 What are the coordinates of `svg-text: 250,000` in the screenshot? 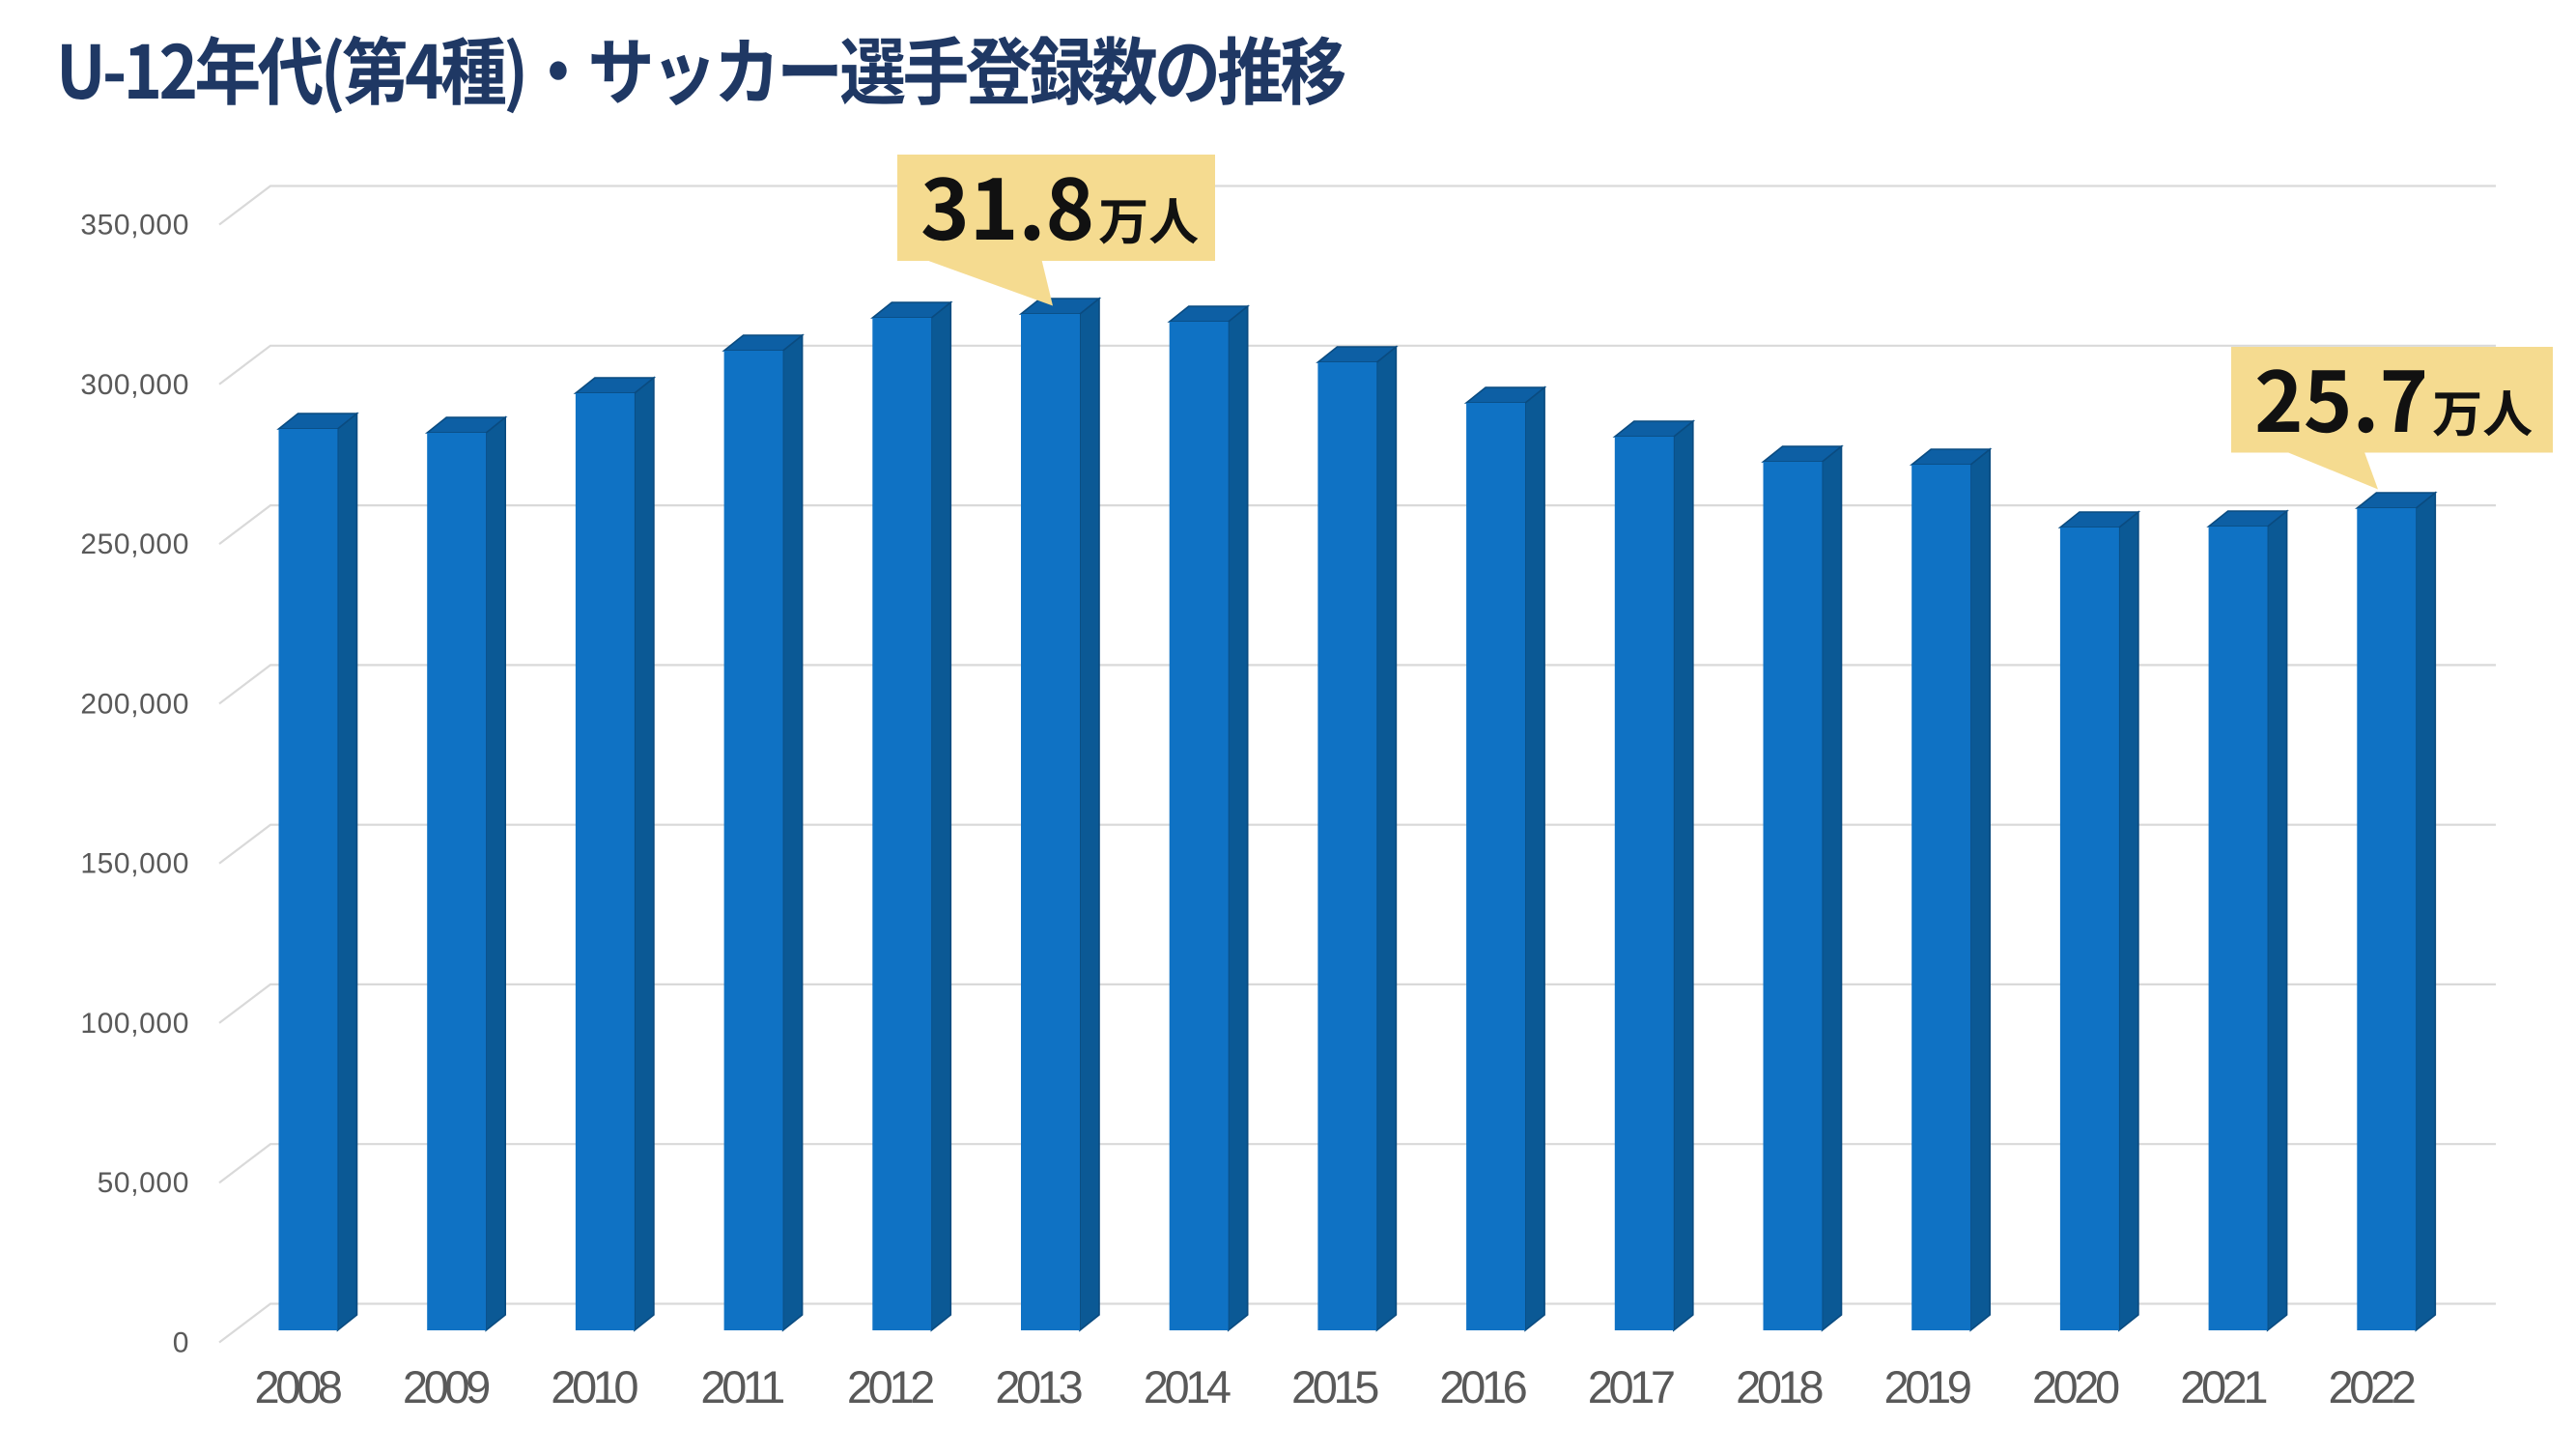 It's located at (134, 544).